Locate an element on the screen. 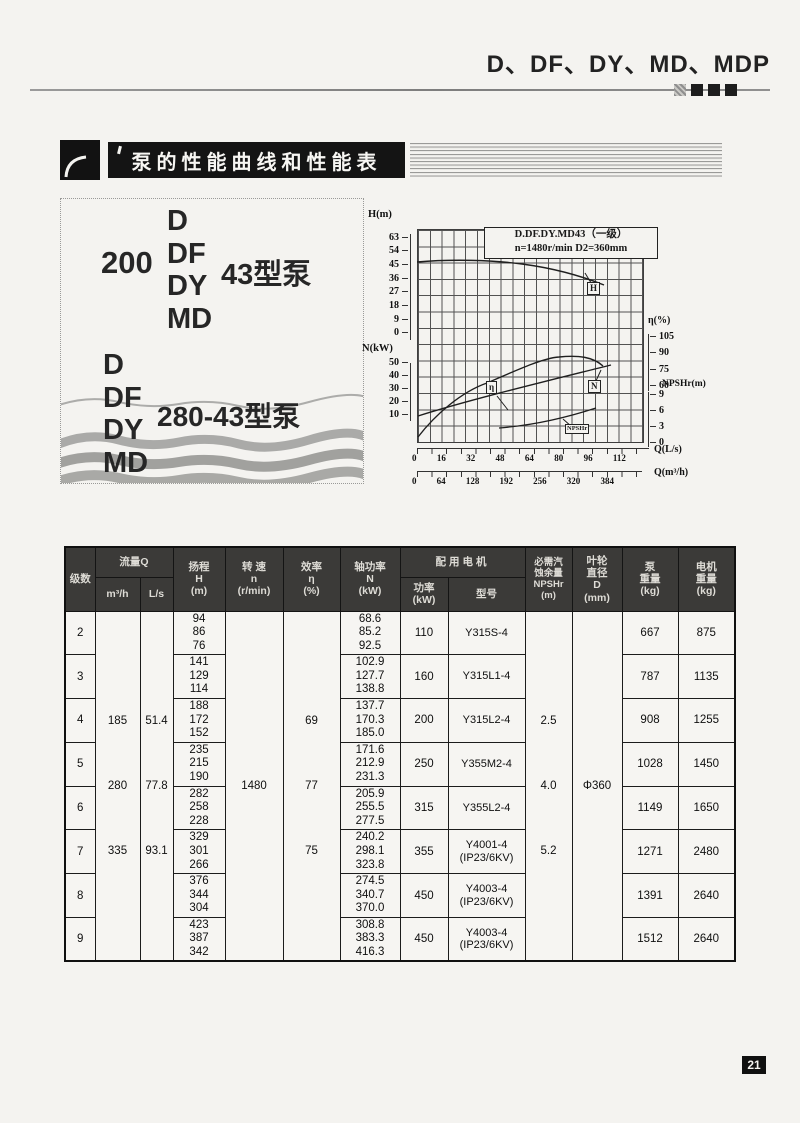 The image size is (800, 1123). npshr-axis-ticks: 9 6 3 0 is located at coordinates (666, 418).